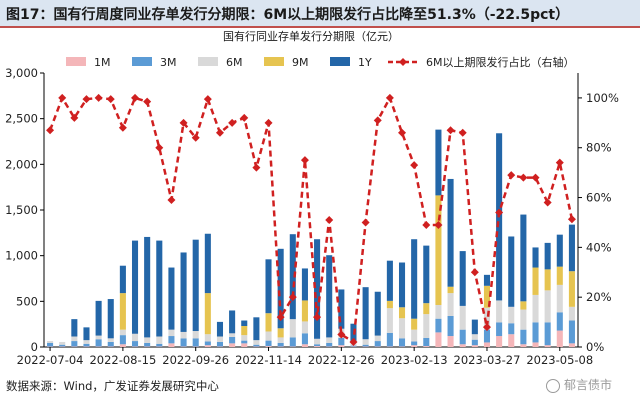  I want to click on x-tick-label: 2022-09-26, so click(195, 360).